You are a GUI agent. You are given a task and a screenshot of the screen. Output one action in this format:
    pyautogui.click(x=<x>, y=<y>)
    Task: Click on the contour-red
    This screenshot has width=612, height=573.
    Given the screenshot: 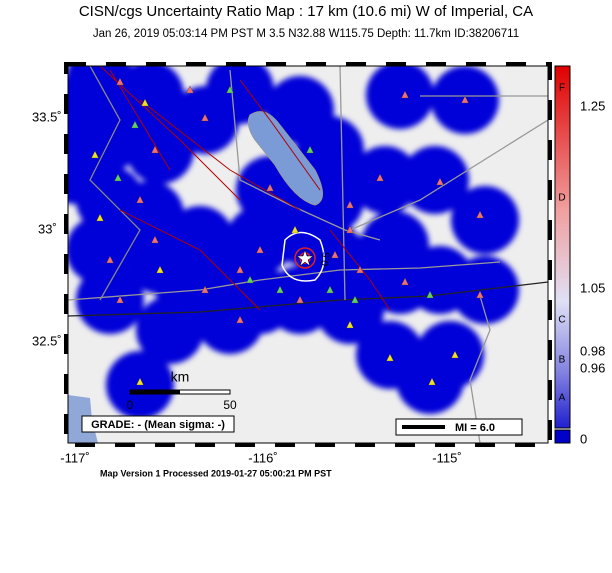 What is the action you would take?
    pyautogui.click(x=305, y=258)
    